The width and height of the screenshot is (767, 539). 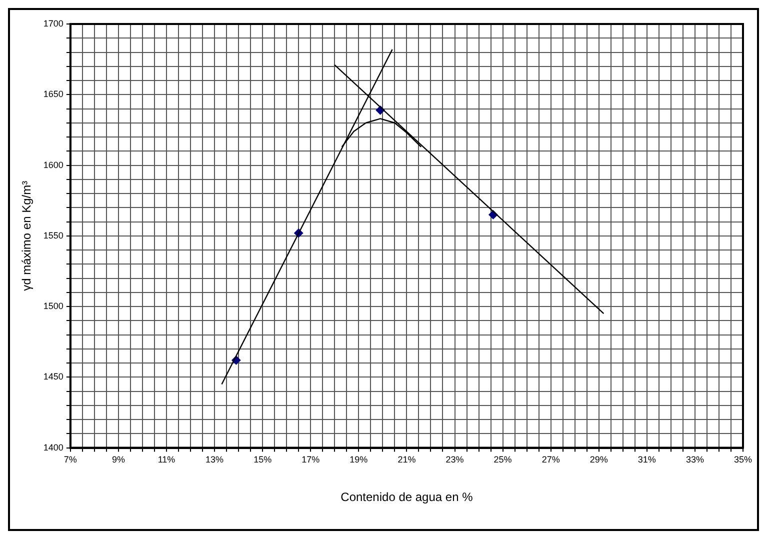 What do you see at coordinates (53, 447) in the screenshot?
I see `y-tick-label: 1400` at bounding box center [53, 447].